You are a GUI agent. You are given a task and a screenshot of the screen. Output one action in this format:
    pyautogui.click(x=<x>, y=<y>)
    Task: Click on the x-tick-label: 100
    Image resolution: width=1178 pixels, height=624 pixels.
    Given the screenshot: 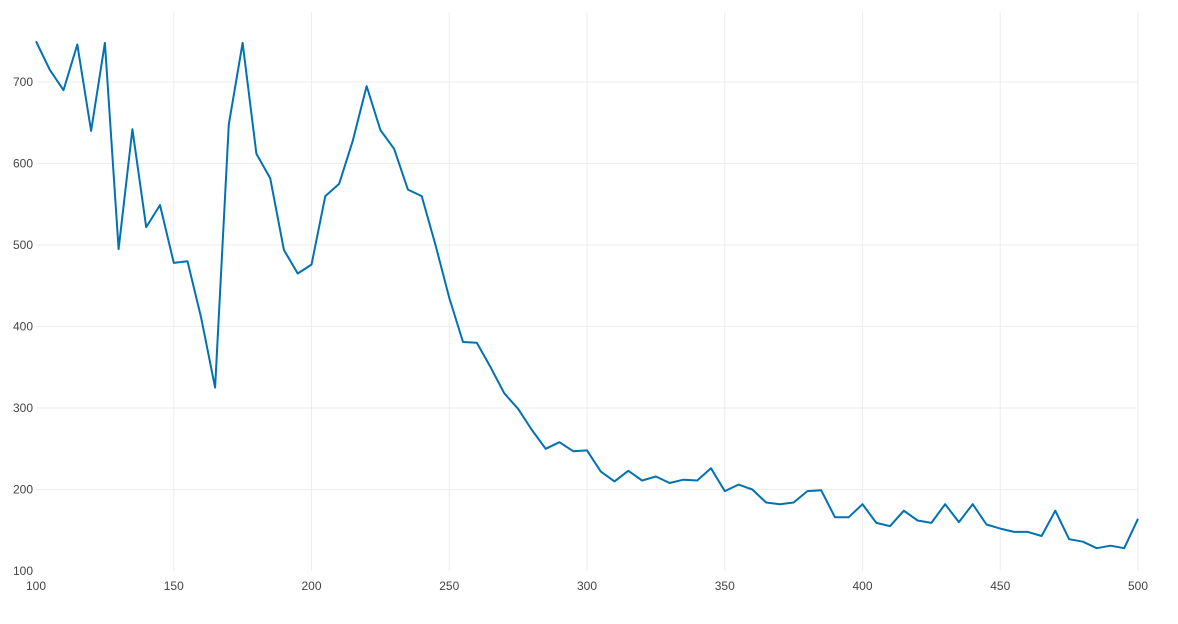 What is the action you would take?
    pyautogui.click(x=36, y=586)
    